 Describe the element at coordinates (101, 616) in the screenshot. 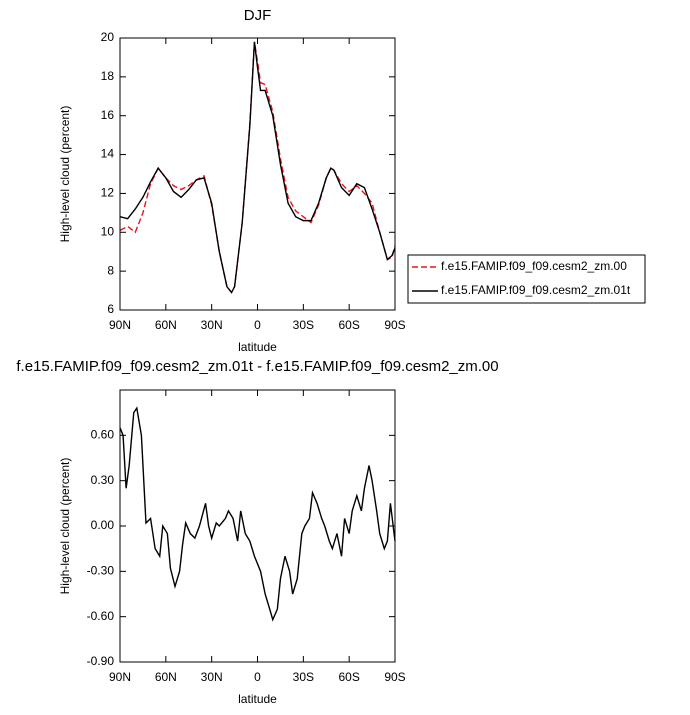

I see `y-tick-label: -0.60` at that location.